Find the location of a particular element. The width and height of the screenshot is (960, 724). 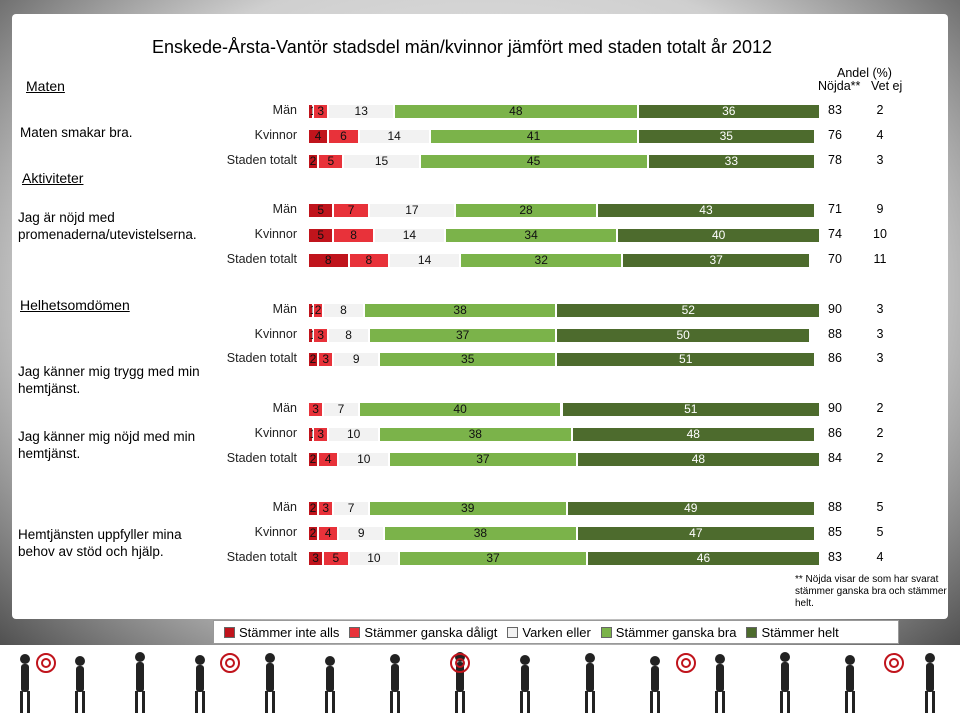

bar-value-label: 35 is located at coordinates (726, 136).